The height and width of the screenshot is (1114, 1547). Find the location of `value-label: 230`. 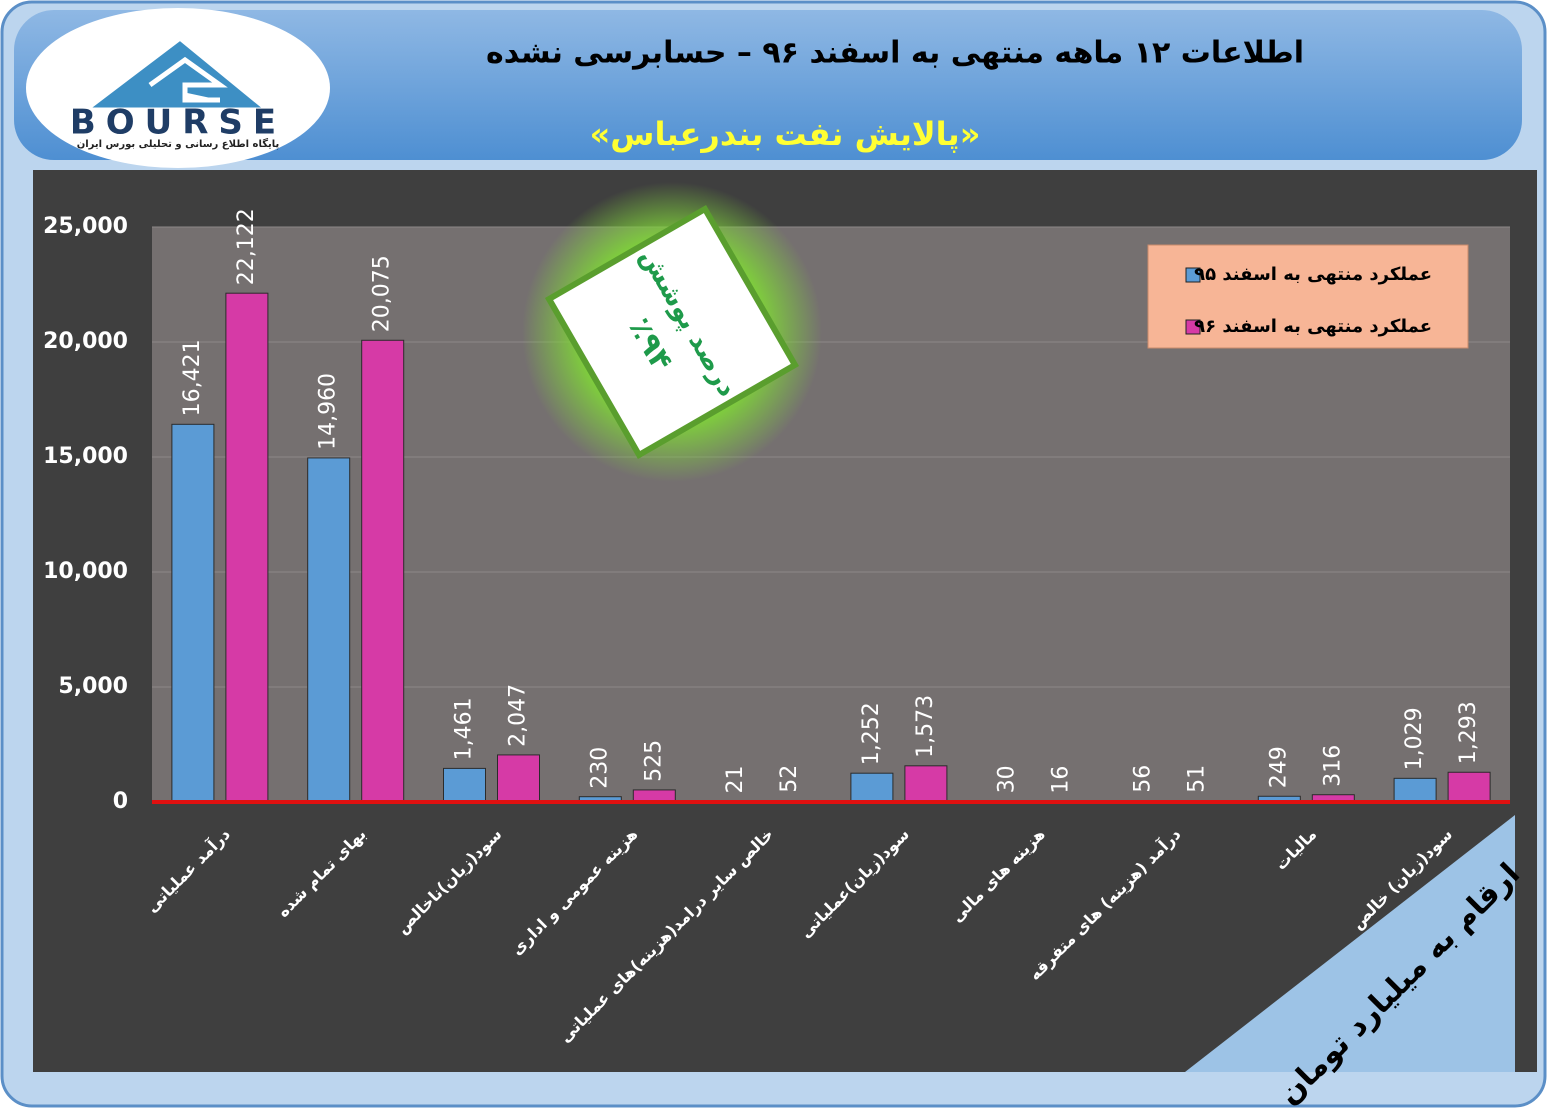

value-label: 230 is located at coordinates (599, 768).